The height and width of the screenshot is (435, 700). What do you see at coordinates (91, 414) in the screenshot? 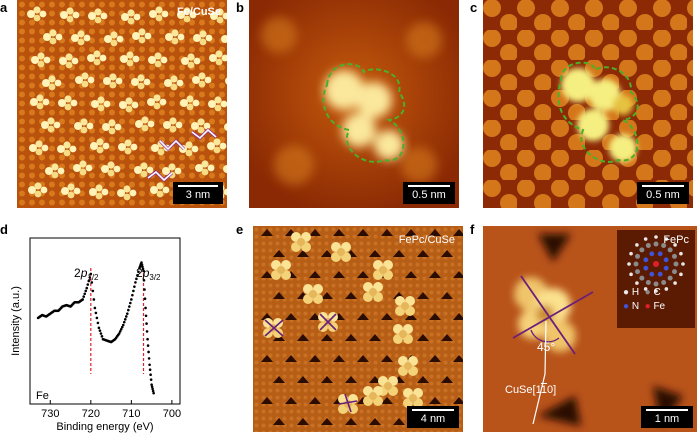
I see `x-tick-label: 720` at bounding box center [91, 414].